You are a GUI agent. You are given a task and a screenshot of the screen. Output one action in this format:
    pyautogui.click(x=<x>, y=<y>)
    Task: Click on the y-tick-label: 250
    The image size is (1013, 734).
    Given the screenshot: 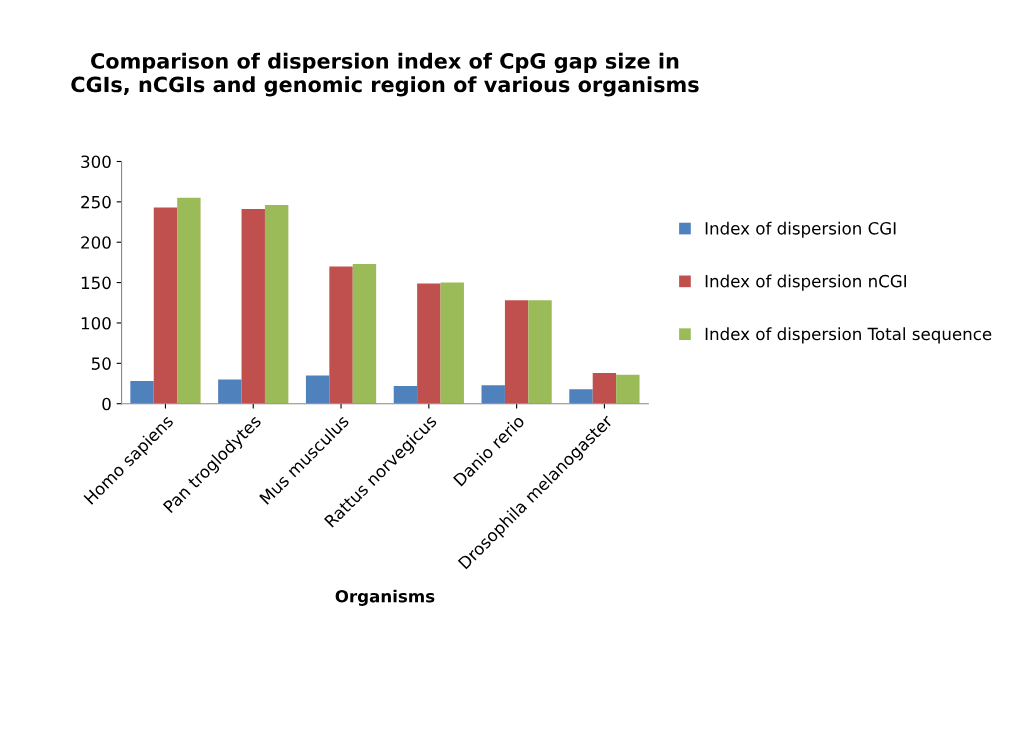 What is the action you would take?
    pyautogui.click(x=96, y=202)
    